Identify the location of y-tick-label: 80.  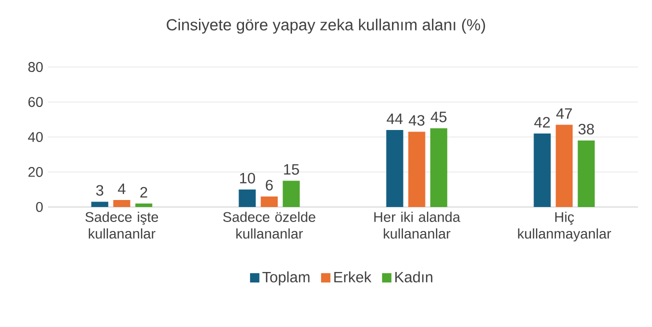
(35, 67).